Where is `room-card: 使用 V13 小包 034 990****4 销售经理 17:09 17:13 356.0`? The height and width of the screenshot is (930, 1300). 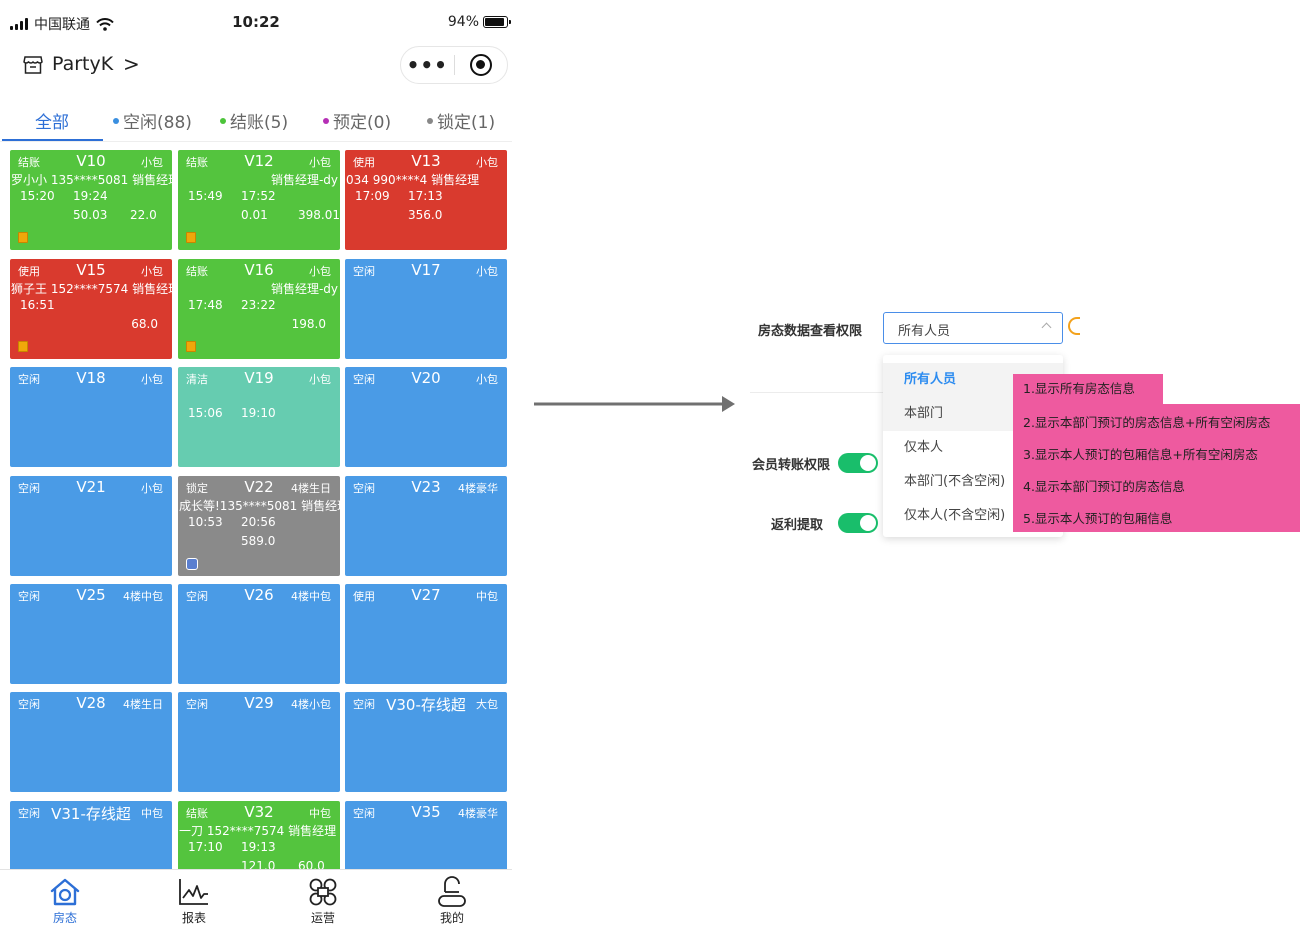
room-card: 使用 V13 小包 034 990****4 销售经理 17:09 17:13 356.0 is located at coordinates (426, 200).